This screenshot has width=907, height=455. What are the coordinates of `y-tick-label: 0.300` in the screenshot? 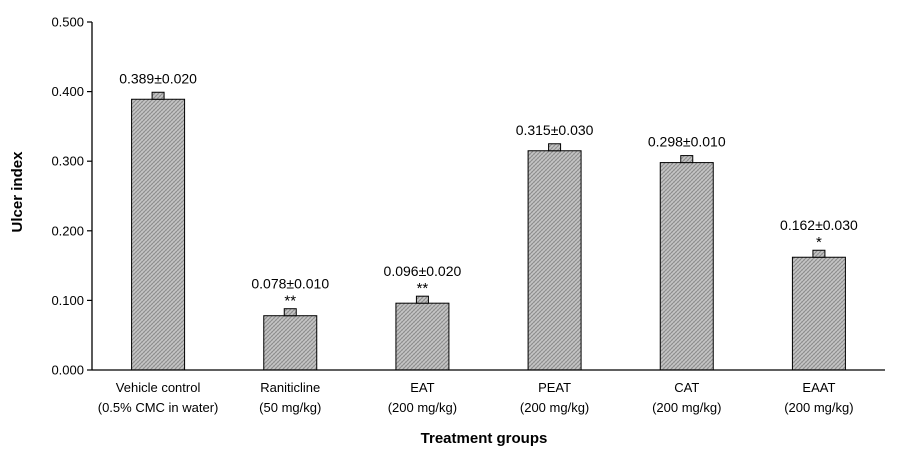 It's located at (67, 161).